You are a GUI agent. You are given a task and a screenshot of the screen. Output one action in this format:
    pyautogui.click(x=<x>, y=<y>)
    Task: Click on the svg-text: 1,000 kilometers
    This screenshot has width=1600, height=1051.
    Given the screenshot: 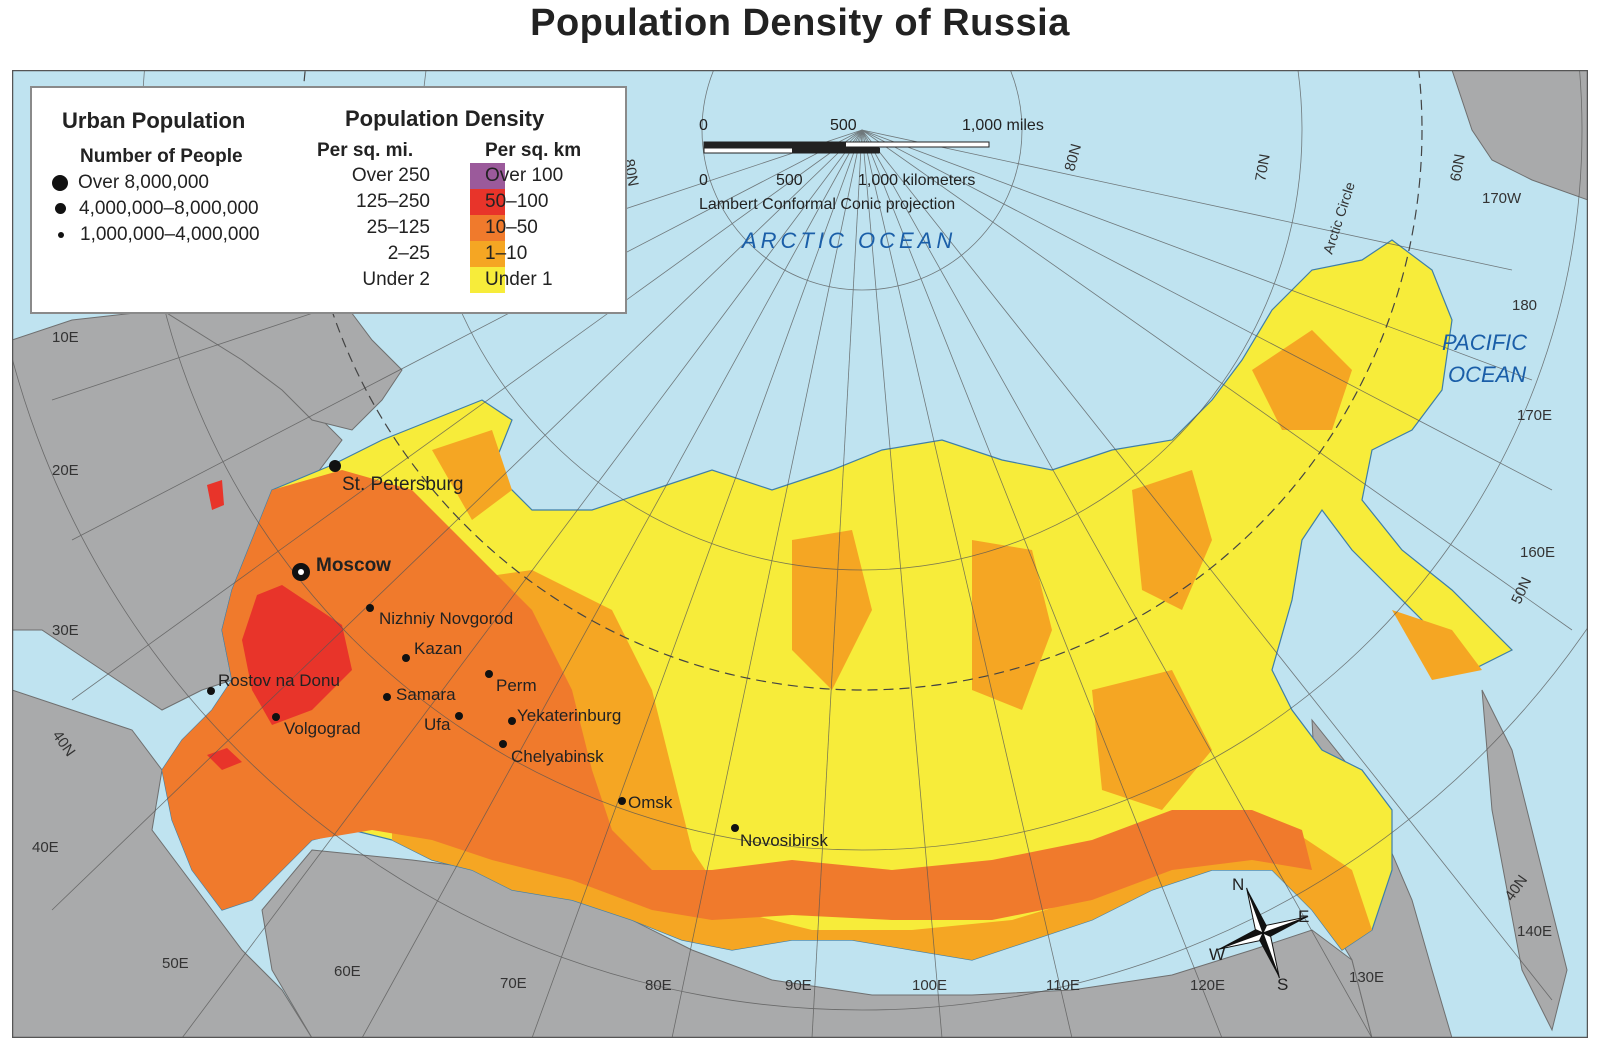 What is the action you would take?
    pyautogui.click(x=916, y=180)
    